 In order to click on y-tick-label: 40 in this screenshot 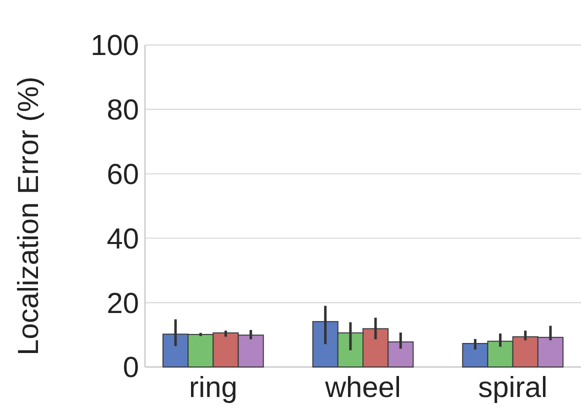, I will do `click(122, 239)`.